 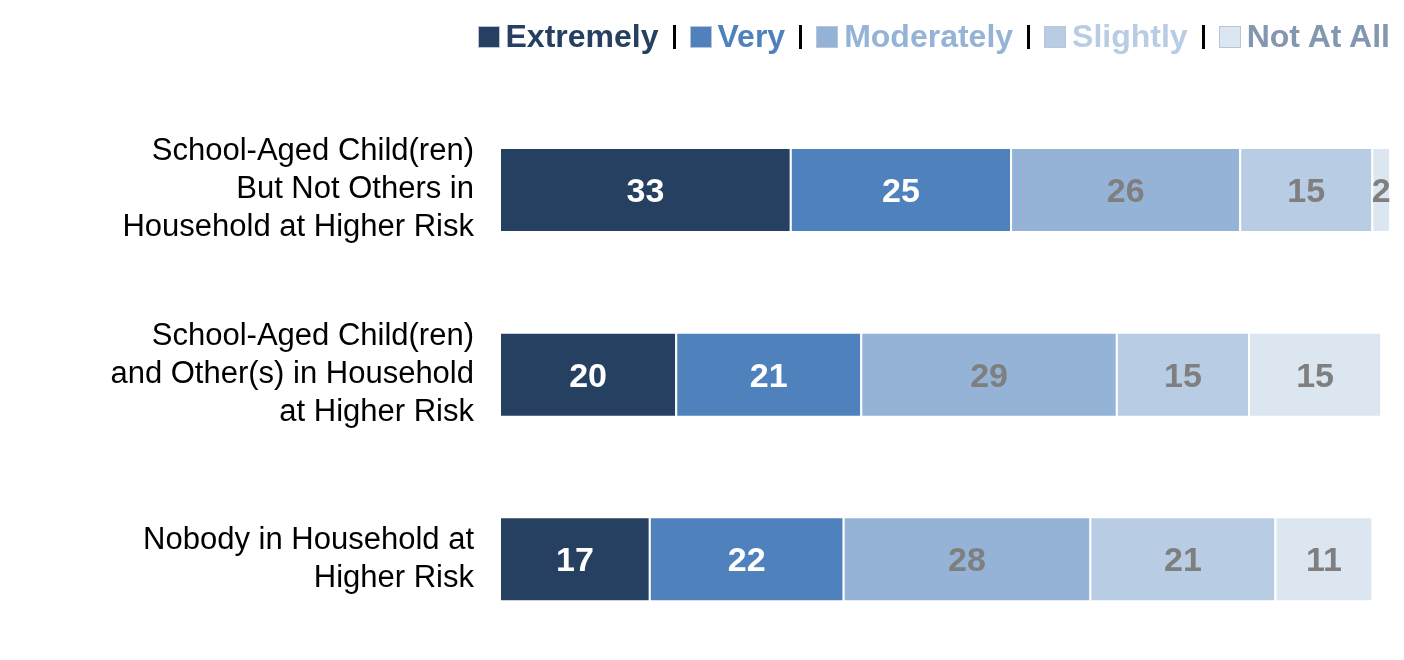 What do you see at coordinates (1125, 190) in the screenshot?
I see `data-label: 26` at bounding box center [1125, 190].